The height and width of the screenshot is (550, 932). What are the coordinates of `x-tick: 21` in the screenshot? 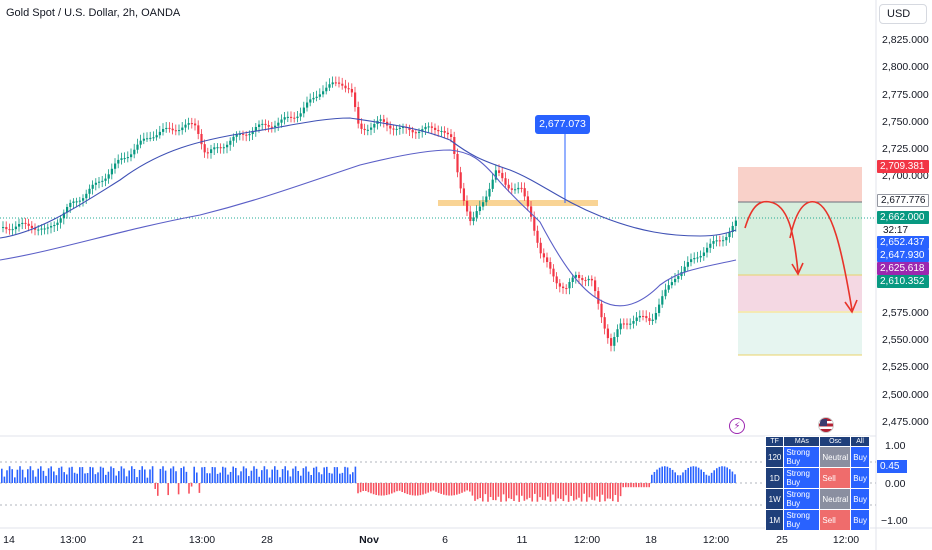 It's located at (138, 540).